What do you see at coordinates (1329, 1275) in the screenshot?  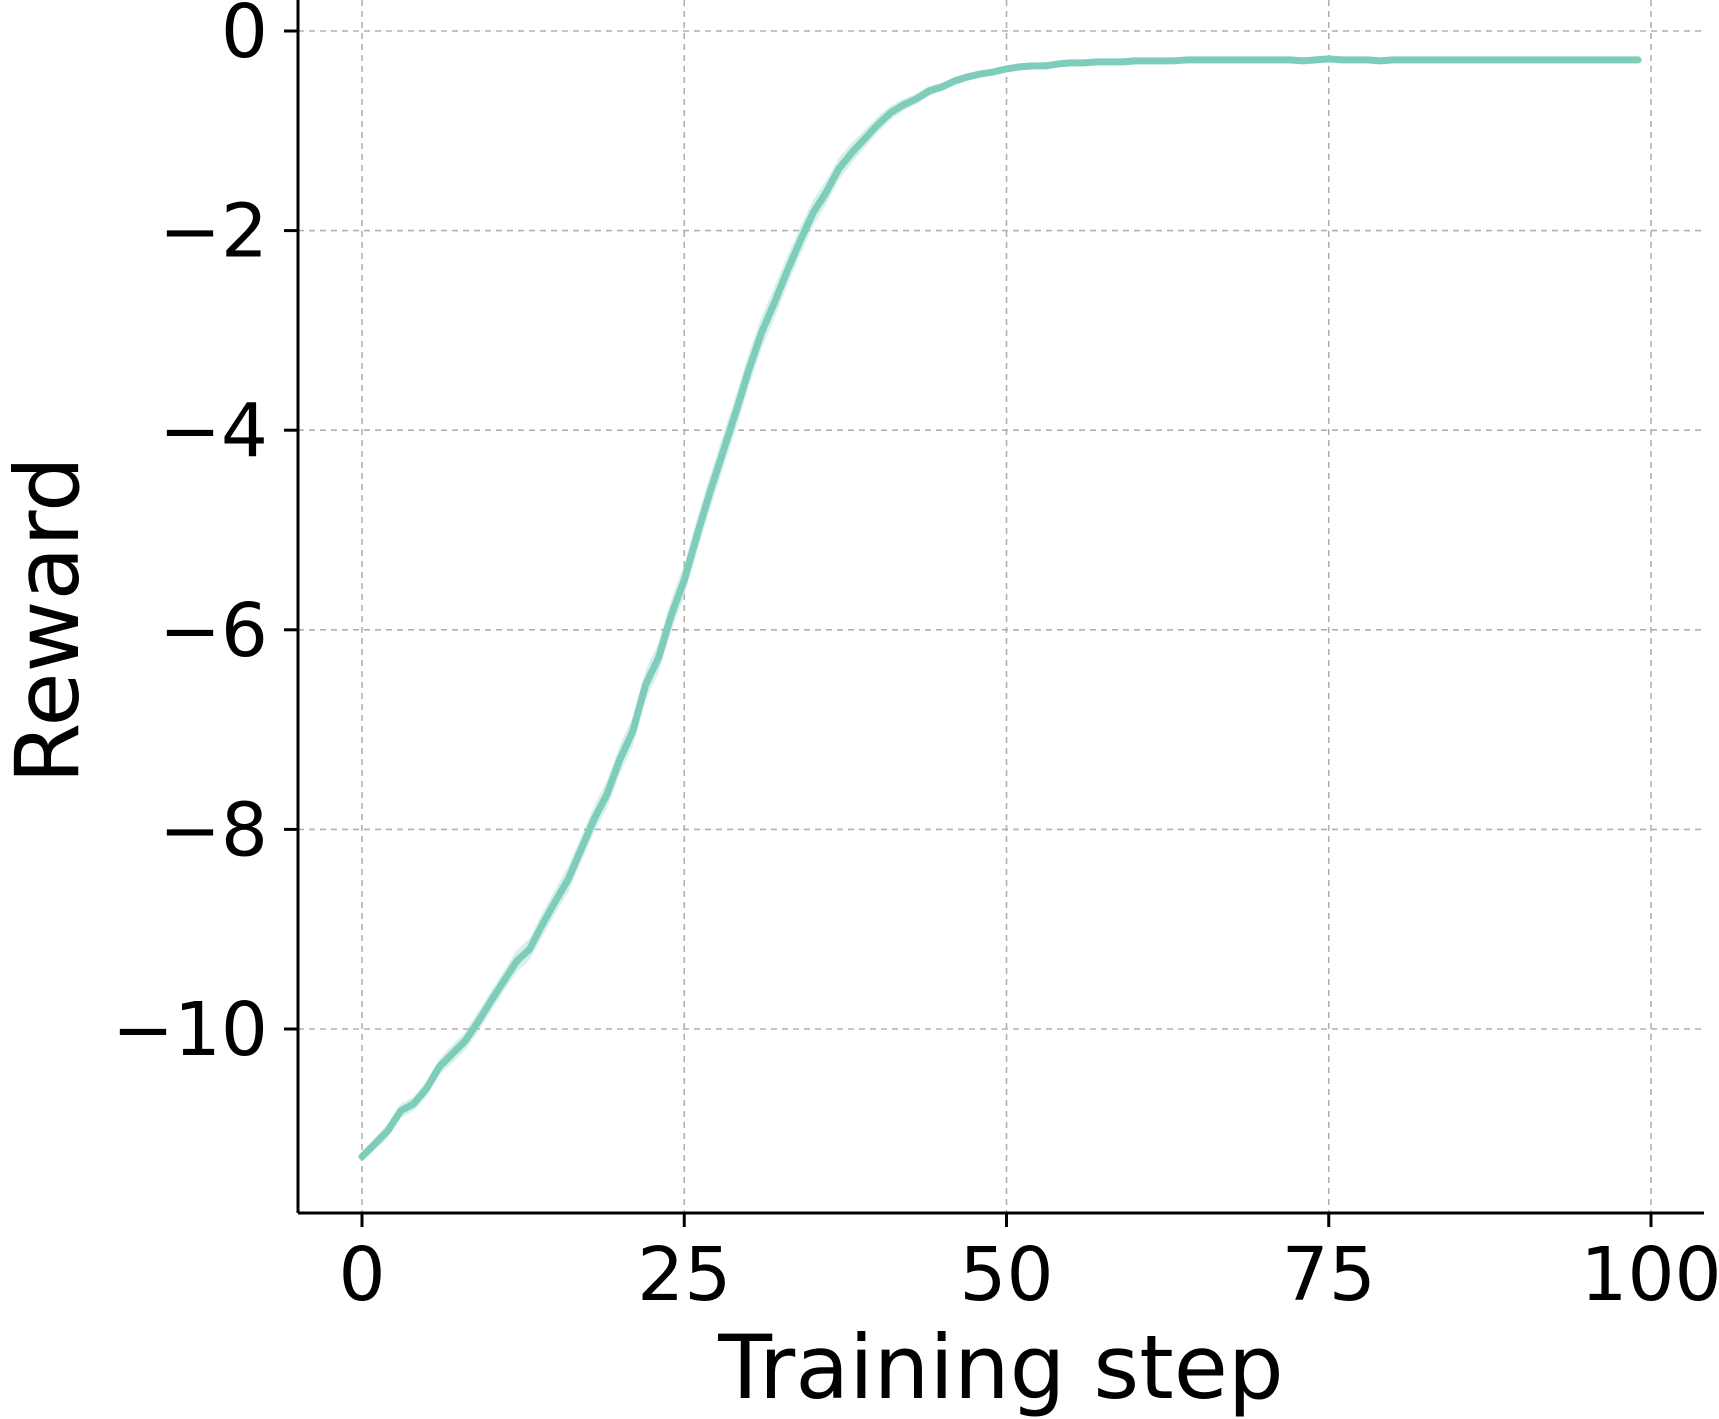 I see `x-tick-label: 75` at bounding box center [1329, 1275].